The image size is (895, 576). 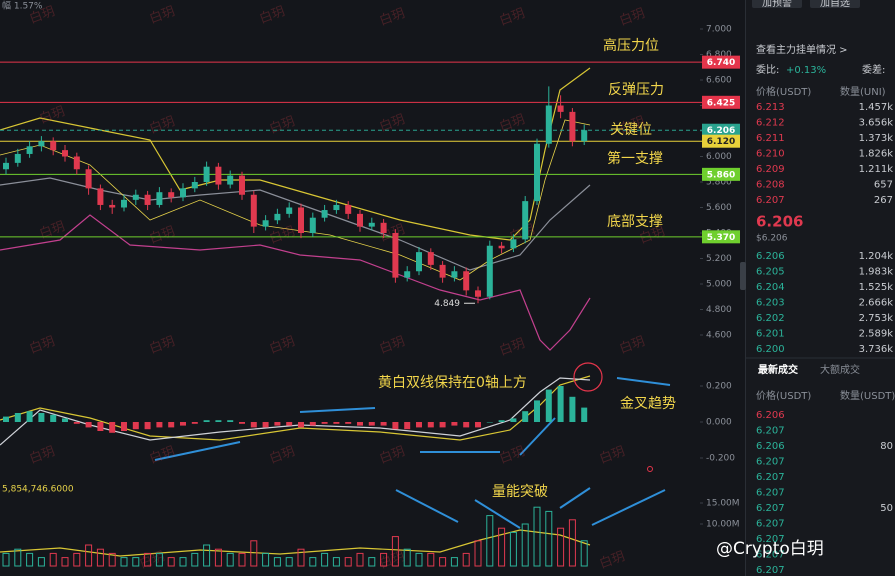 I want to click on level-label: 5.370, so click(x=721, y=238).